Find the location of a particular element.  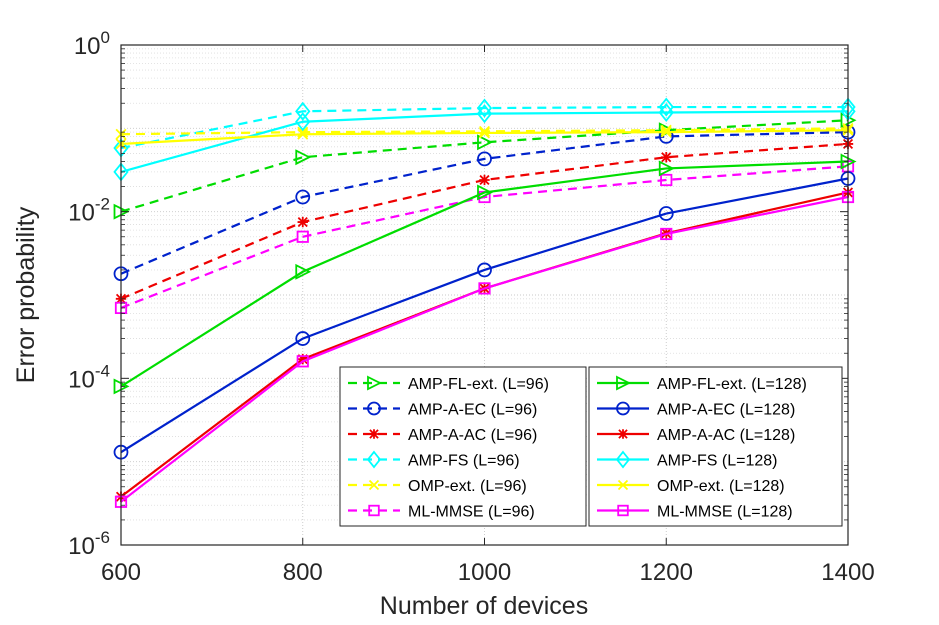

legend-label: OMP-ext. (L=128) is located at coordinates (721, 486).